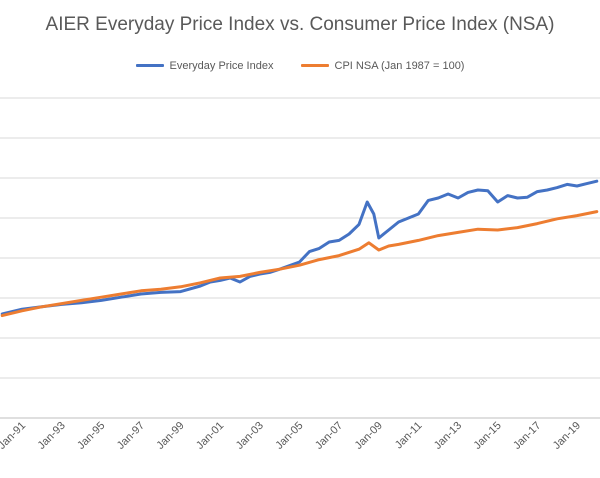 This screenshot has height=478, width=600. I want to click on legend-swatch-epi, so click(149, 65).